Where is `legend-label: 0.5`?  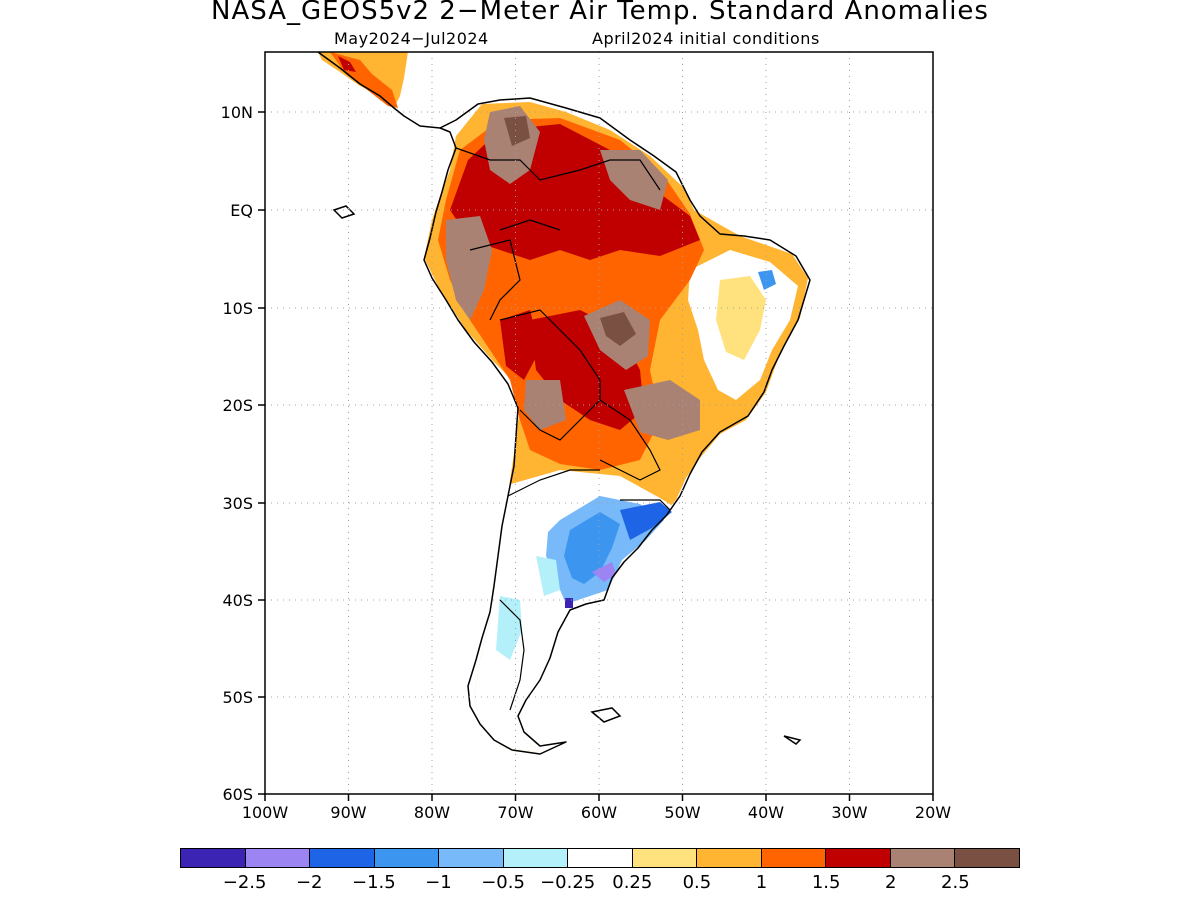
legend-label: 0.5 is located at coordinates (697, 882).